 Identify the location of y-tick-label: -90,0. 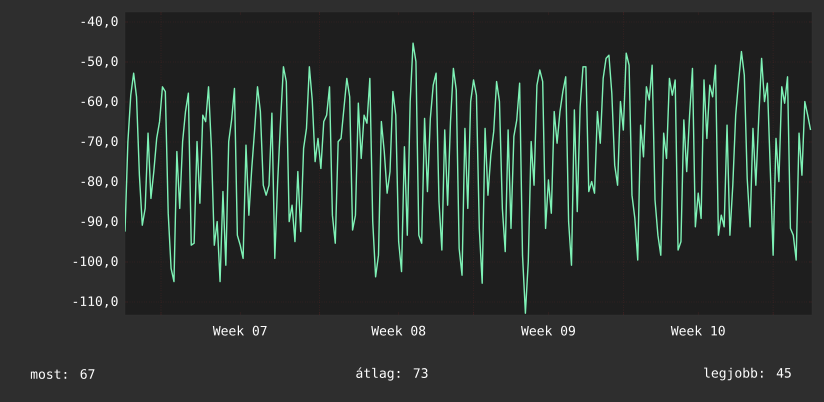
(100, 222).